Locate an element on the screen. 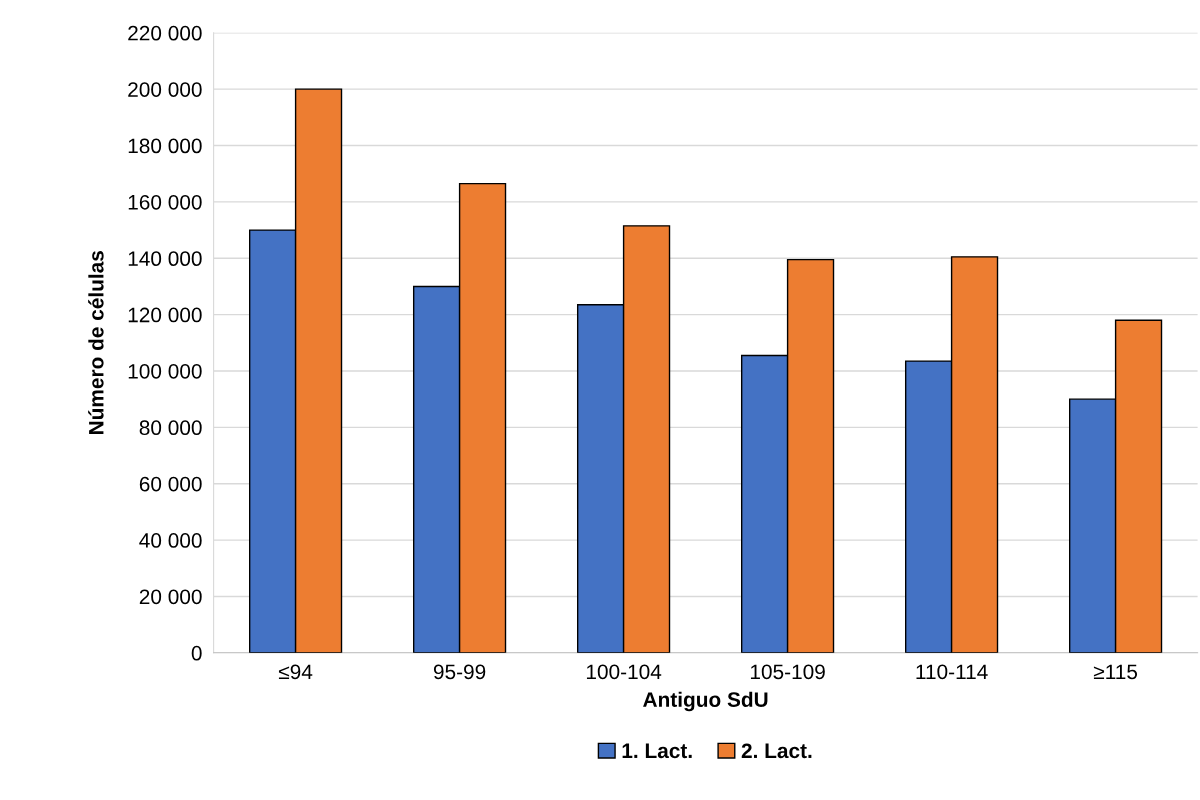  y-tick-label: 220 000 is located at coordinates (165, 33).